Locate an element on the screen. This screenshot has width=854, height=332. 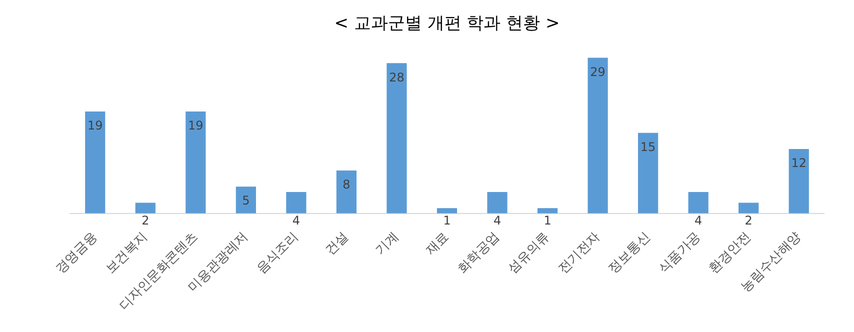
data-label: 12 is located at coordinates (799, 163).